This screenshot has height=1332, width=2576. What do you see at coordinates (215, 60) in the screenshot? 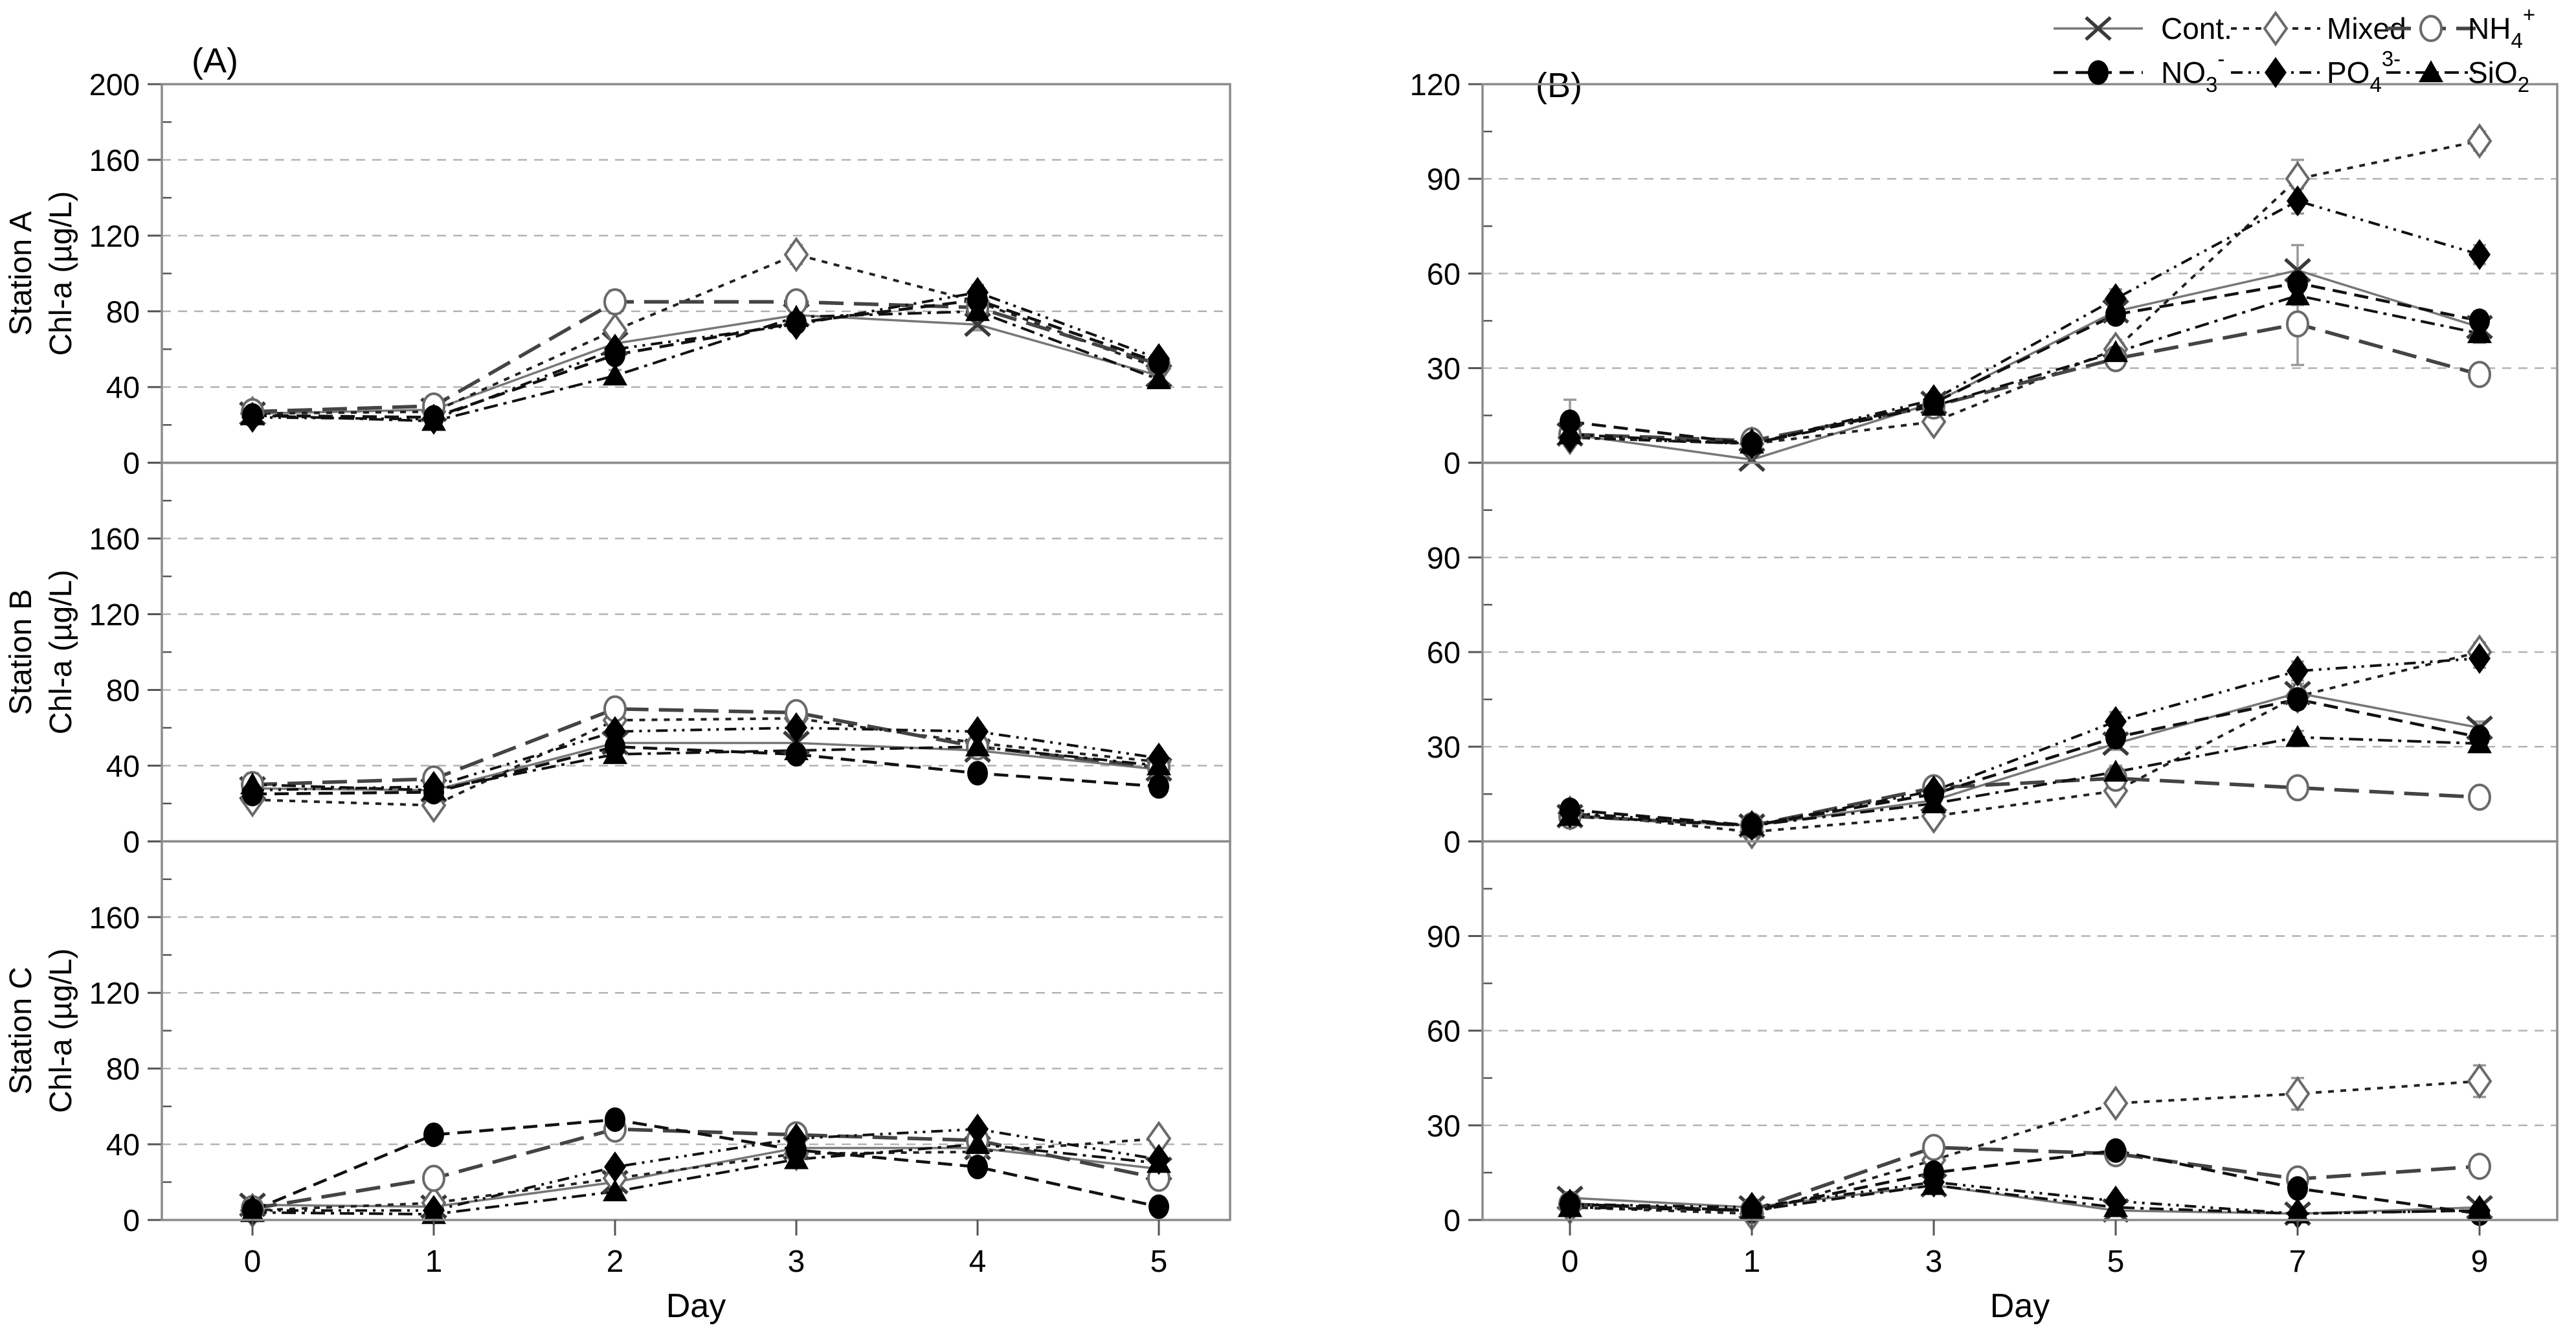
I see `panel-label-A: (A)` at bounding box center [215, 60].